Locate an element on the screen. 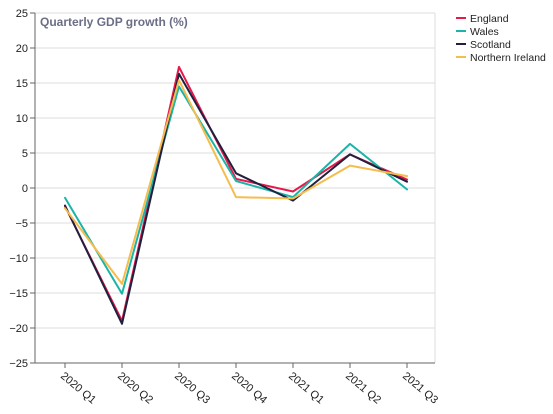  y-tick-label: −5 is located at coordinates (21, 224).